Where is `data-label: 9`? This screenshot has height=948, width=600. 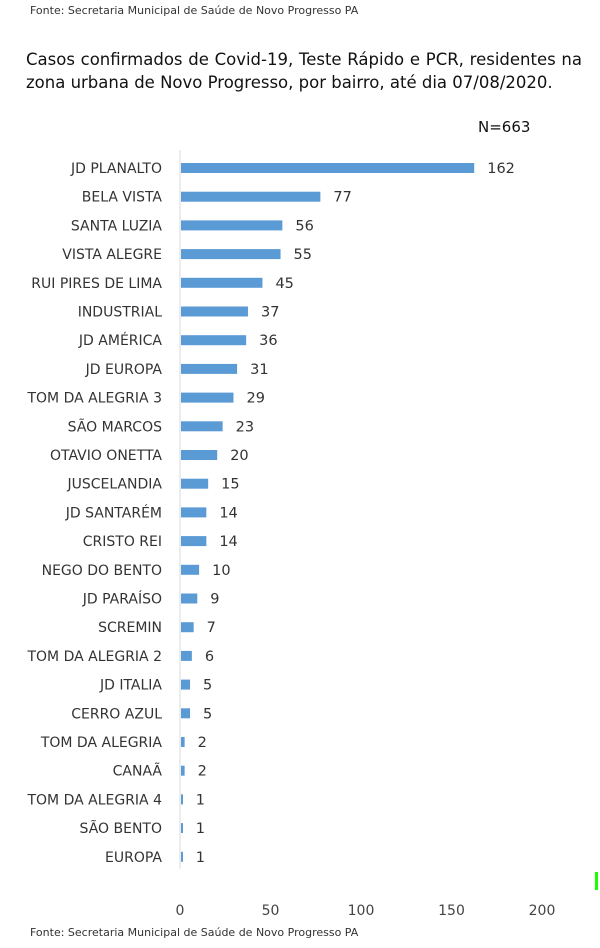 data-label: 9 is located at coordinates (214, 600).